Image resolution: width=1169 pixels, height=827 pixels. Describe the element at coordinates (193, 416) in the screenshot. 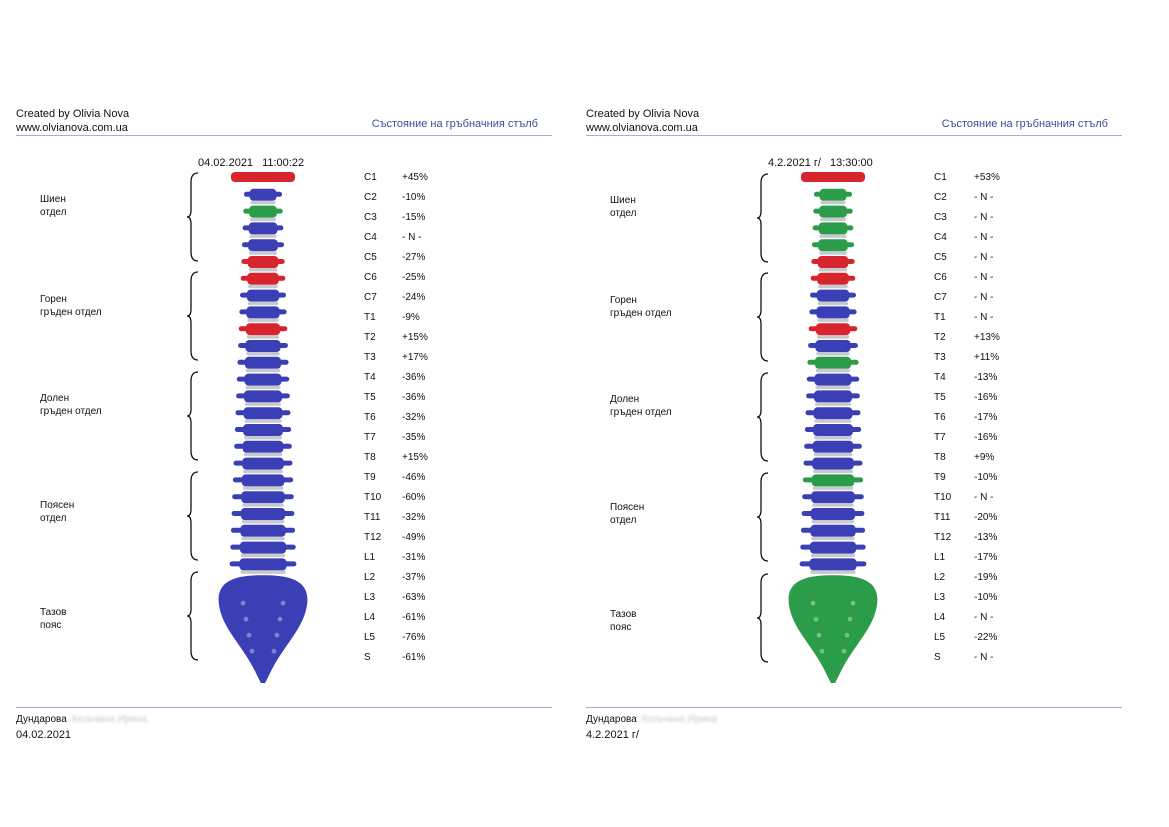

I see `bracket-lower-thoracic` at that location.